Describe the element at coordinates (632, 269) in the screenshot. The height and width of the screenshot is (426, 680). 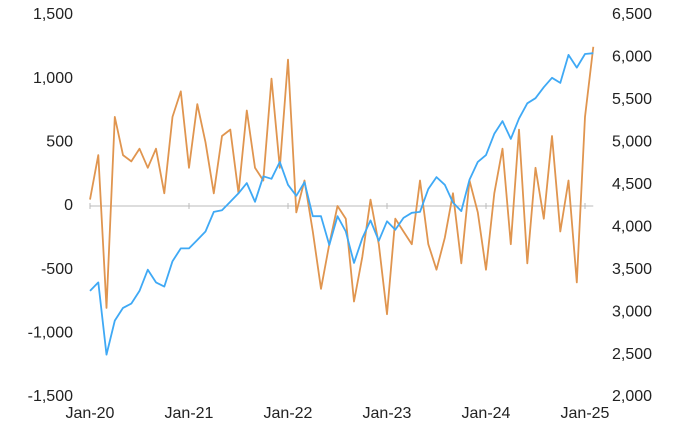
I see `y2-tick-label: 3,500` at that location.